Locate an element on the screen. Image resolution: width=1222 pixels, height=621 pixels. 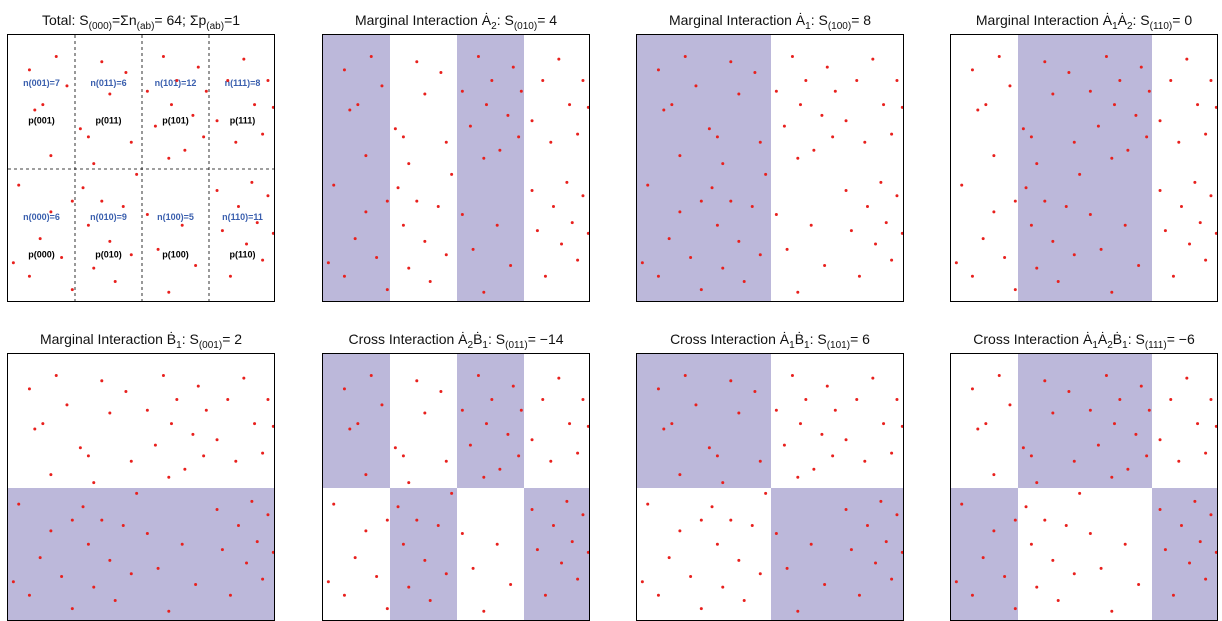
plot-area is located at coordinates (770, 487).